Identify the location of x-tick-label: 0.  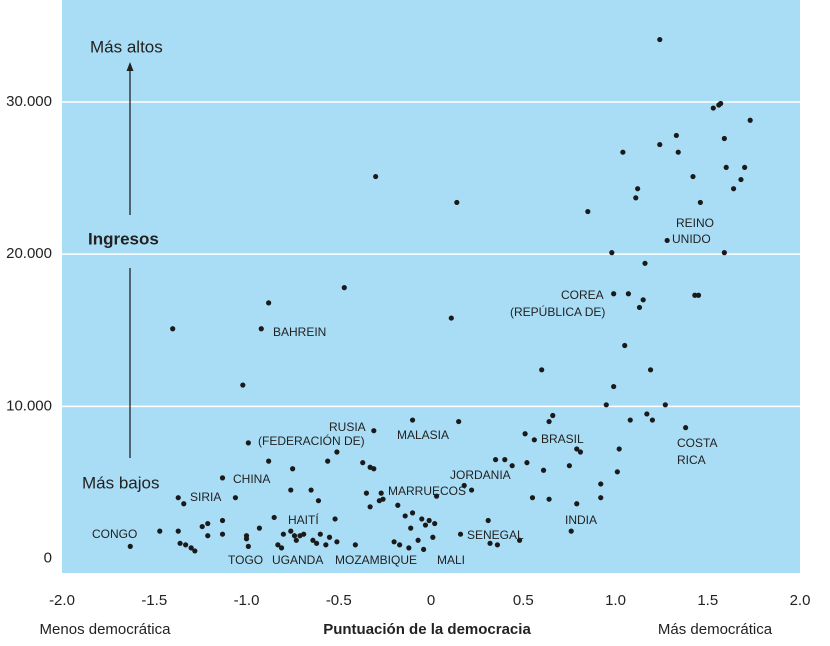
(431, 600).